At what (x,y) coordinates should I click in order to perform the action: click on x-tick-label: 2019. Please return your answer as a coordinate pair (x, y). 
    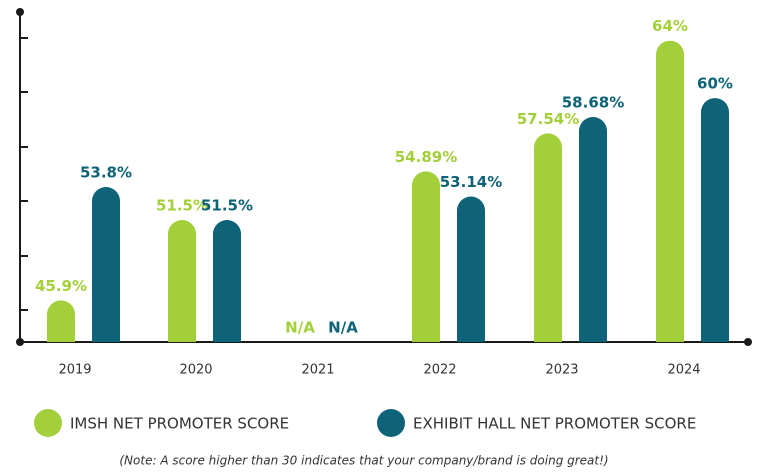
    Looking at the image, I should click on (74, 370).